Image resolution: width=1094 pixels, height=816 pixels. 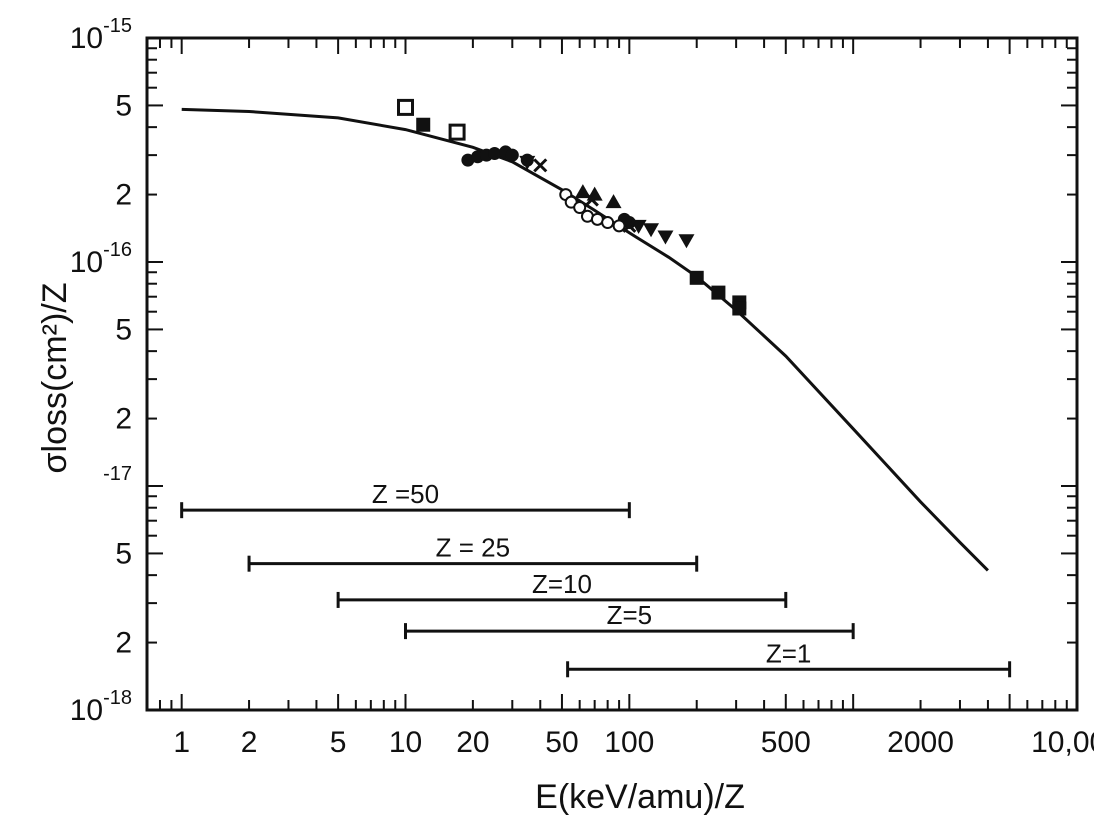 What do you see at coordinates (249, 742) in the screenshot?
I see `x-tick-label: 2` at bounding box center [249, 742].